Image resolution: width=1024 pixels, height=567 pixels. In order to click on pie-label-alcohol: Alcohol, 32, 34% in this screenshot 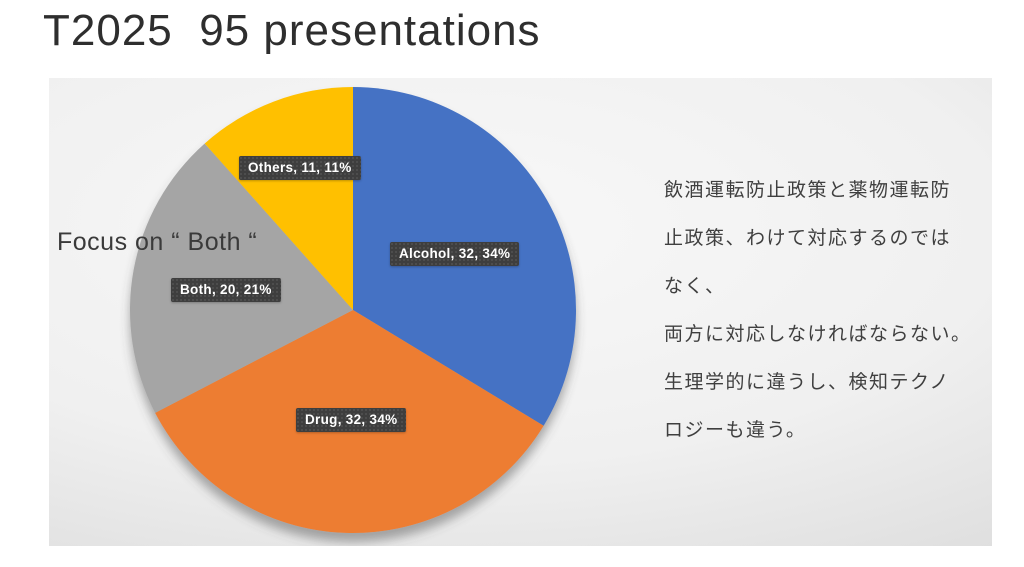, I will do `click(455, 254)`.